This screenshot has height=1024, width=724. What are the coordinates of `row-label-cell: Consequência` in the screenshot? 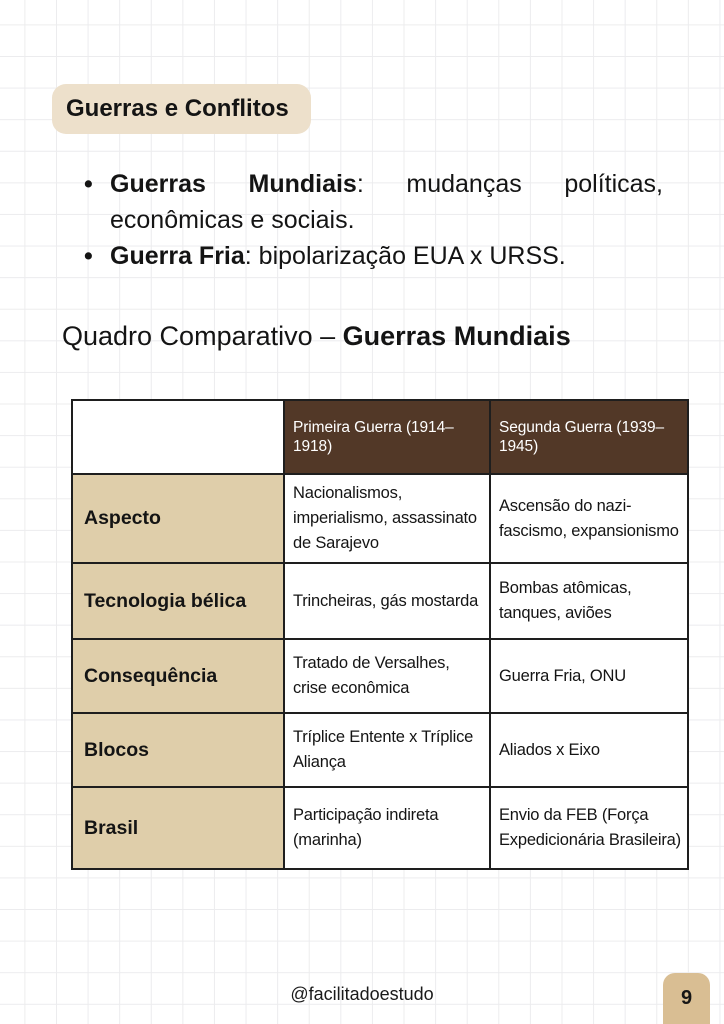 It's located at (178, 676).